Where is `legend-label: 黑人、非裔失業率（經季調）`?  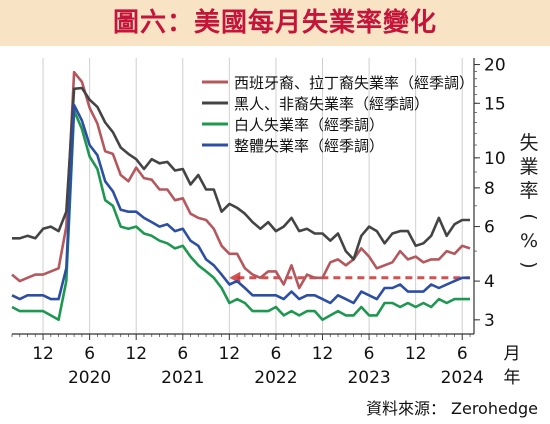
legend-label: 黑人、非裔失業率（經季調） is located at coordinates (331, 104).